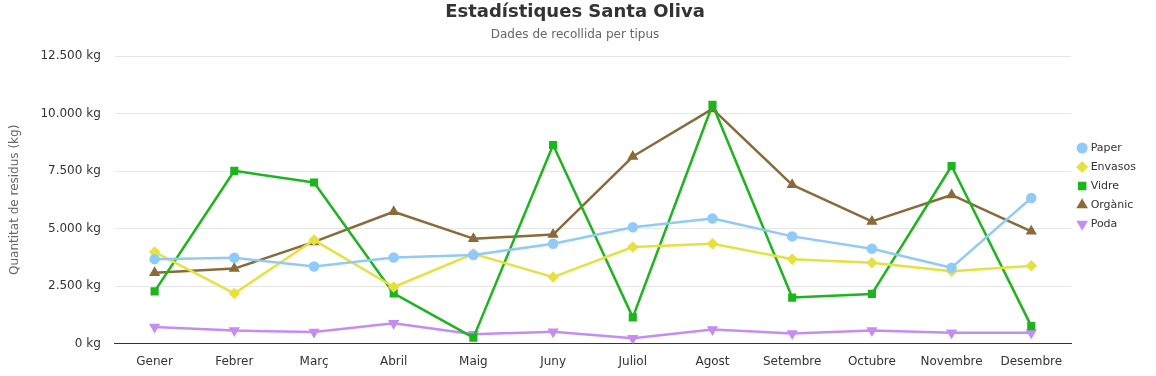 This screenshot has height=376, width=1156. Describe the element at coordinates (74, 227) in the screenshot. I see `y-tick-label: 5.000 kg` at that location.